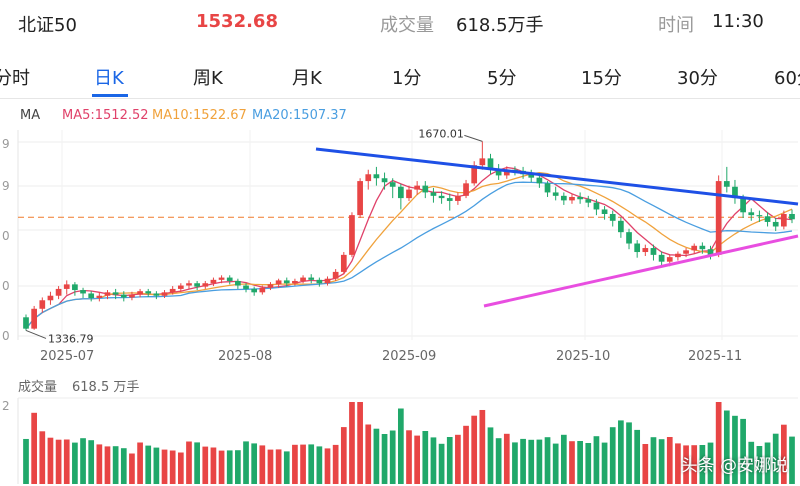  Describe the element at coordinates (38, 387) in the screenshot. I see `volume-panel-label: 成交量` at that location.